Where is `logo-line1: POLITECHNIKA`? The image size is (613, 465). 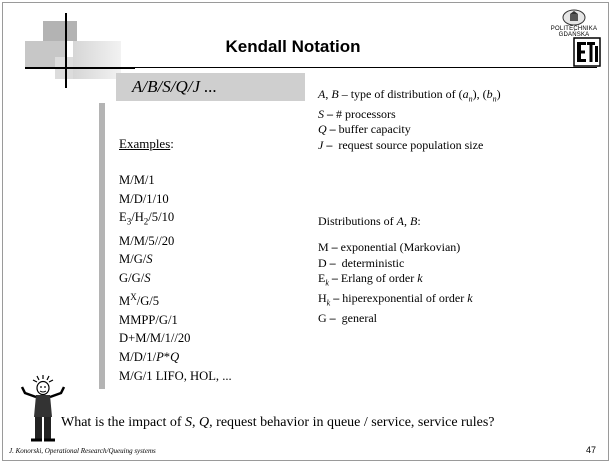
logo-line1: POLITECHNIKA is located at coordinates (574, 29).